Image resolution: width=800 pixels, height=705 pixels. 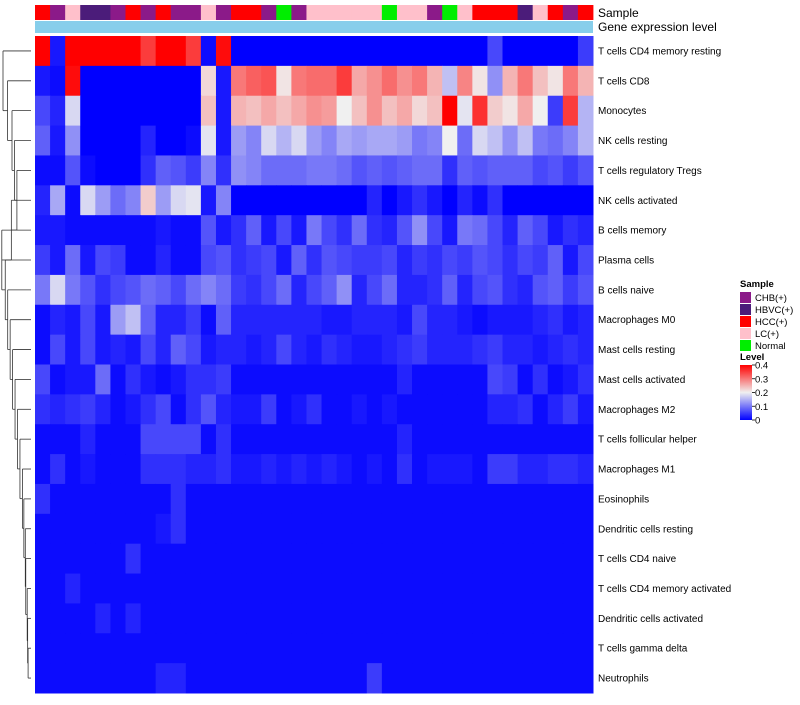 I want to click on gene-expression-annotation-bar, so click(x=314, y=27).